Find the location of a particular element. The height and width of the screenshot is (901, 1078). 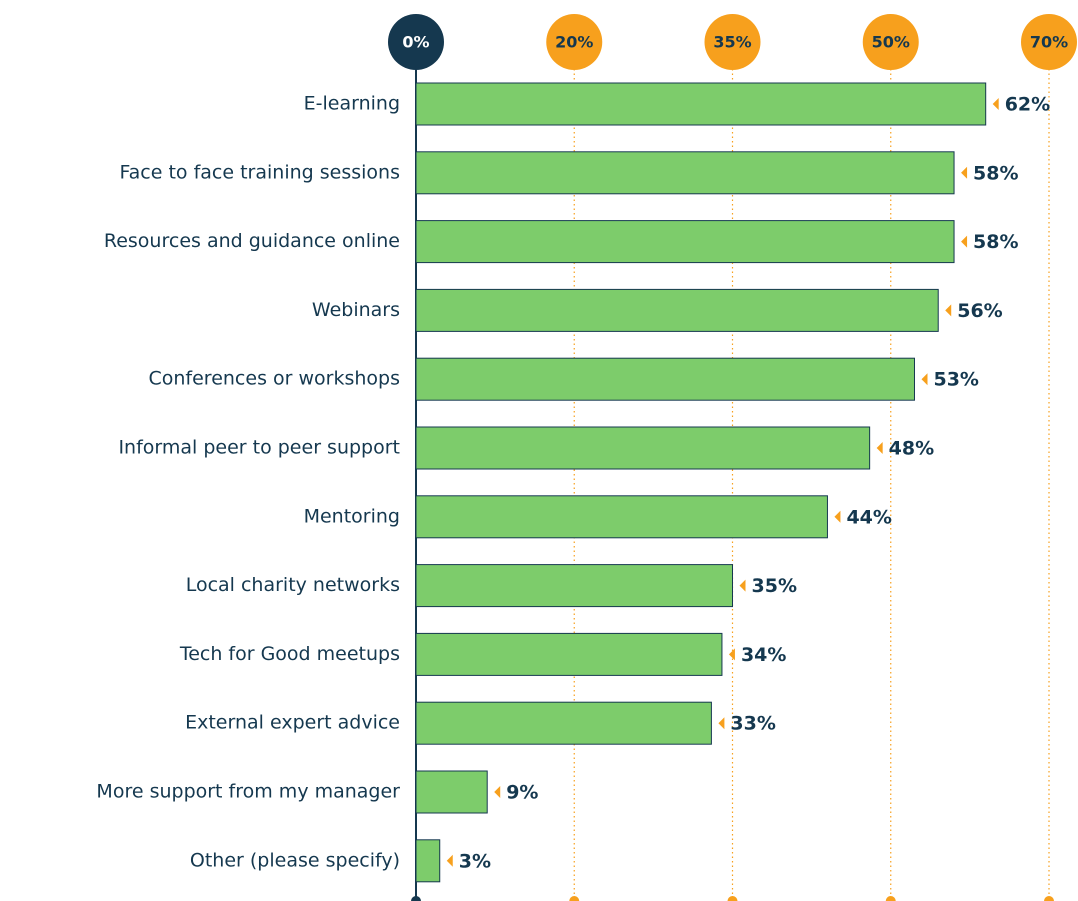

value-label: 3% is located at coordinates (475, 861).